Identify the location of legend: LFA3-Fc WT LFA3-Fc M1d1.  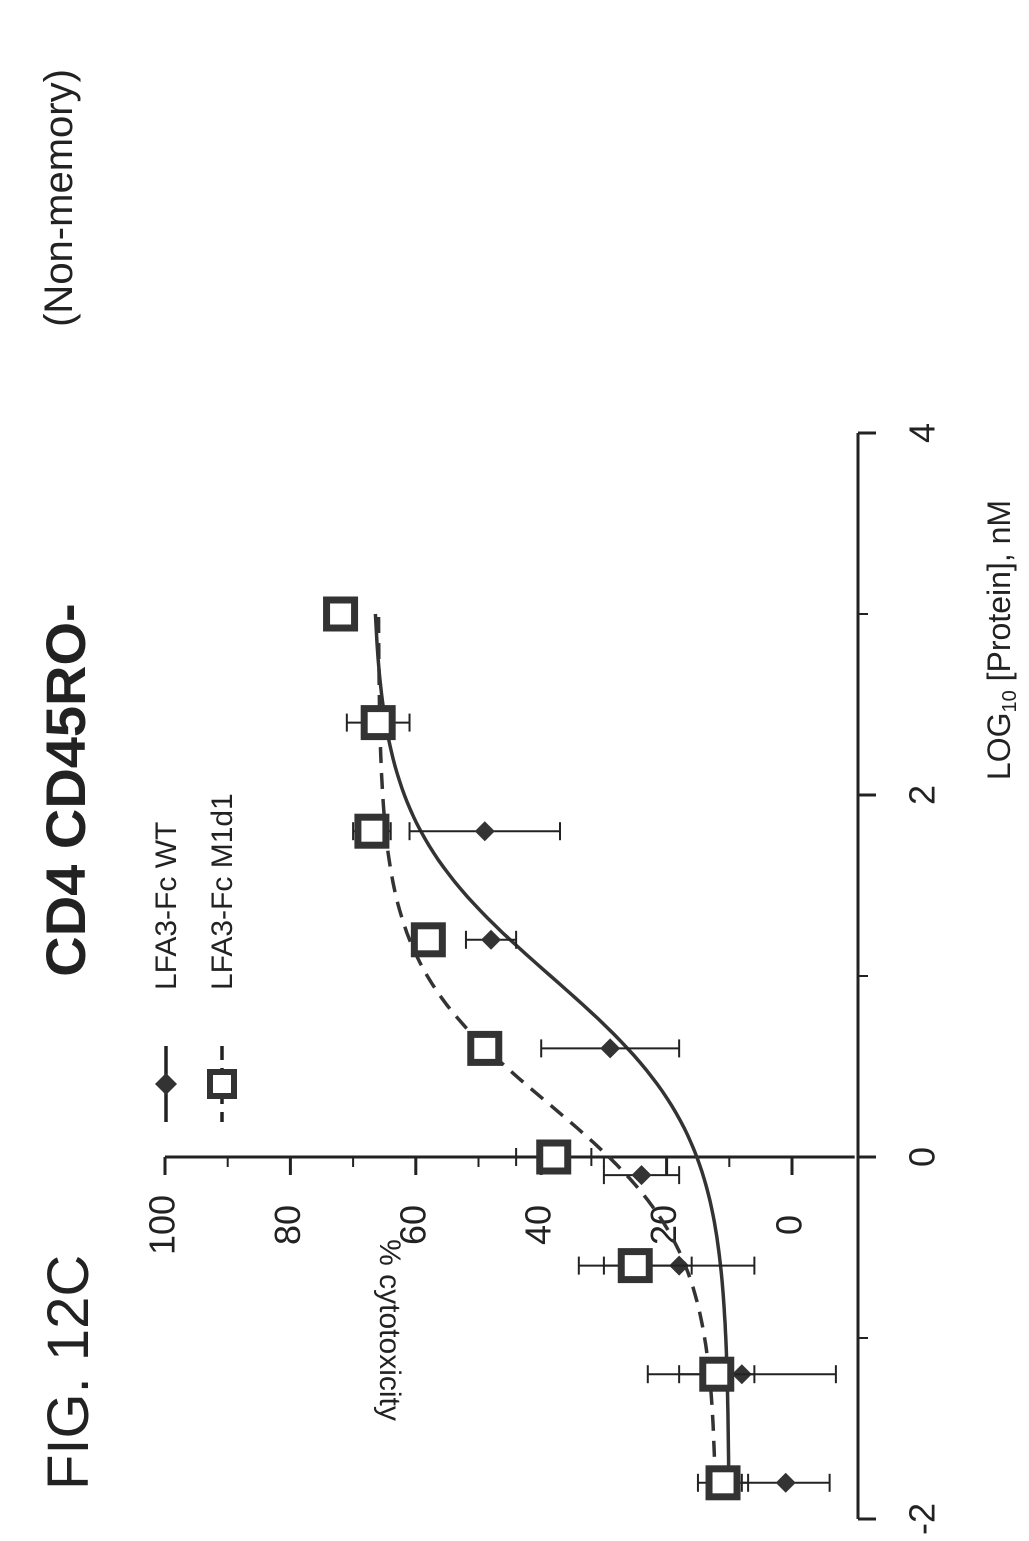
(194, 957).